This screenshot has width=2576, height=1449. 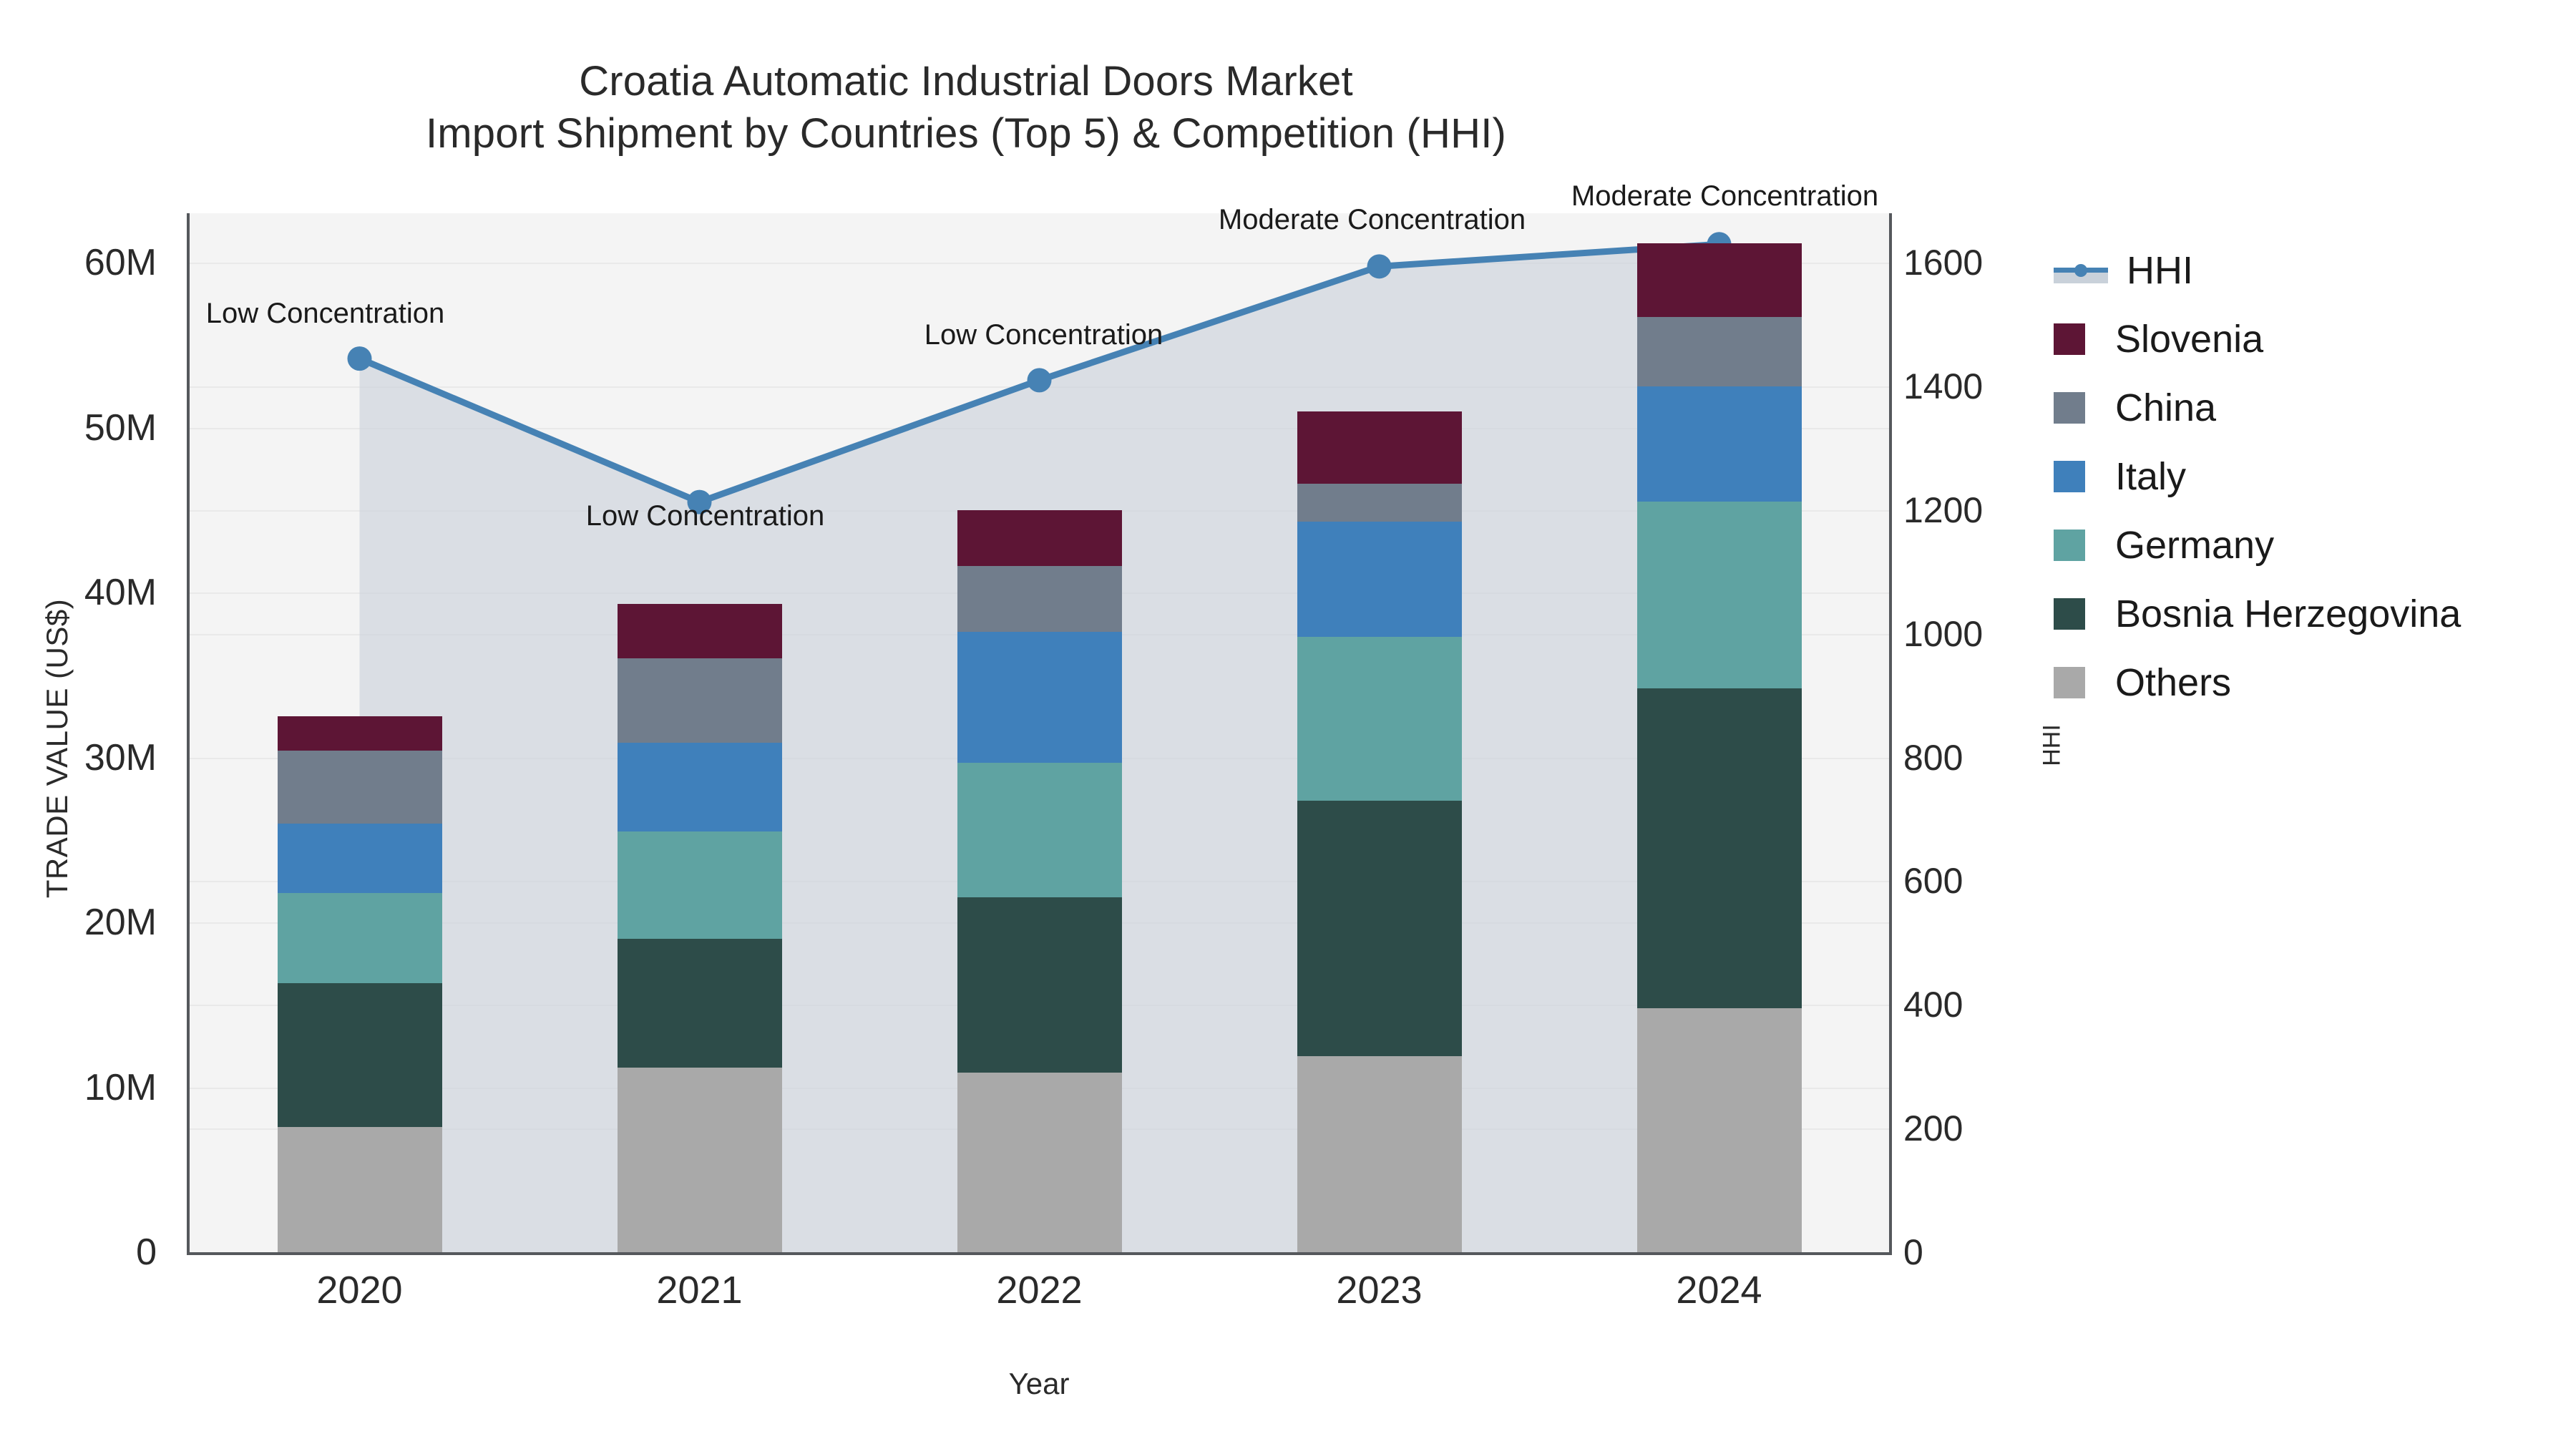 What do you see at coordinates (2288, 613) in the screenshot?
I see `legend-item-label: Bosnia Herzegovina` at bounding box center [2288, 613].